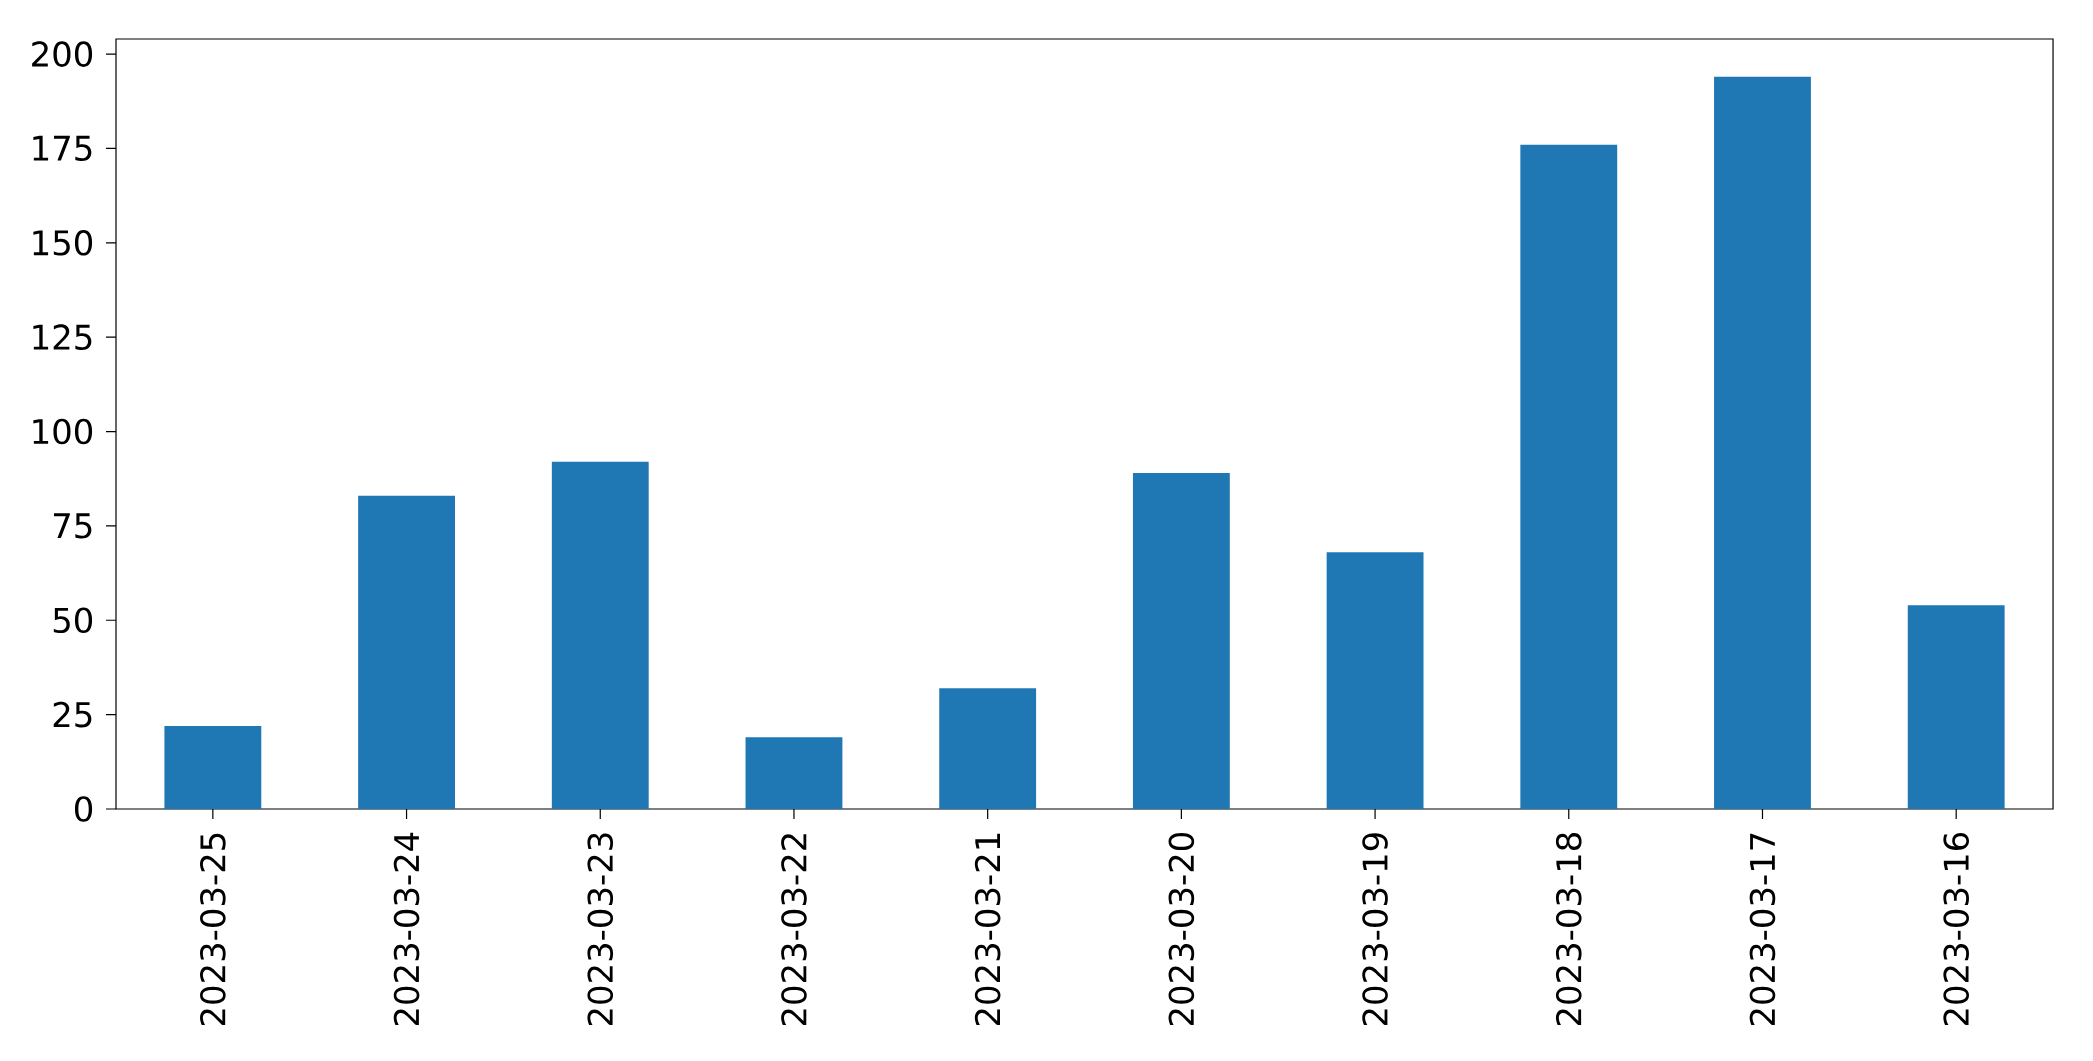  Describe the element at coordinates (213, 929) in the screenshot. I see `x-tick-label: 2023-03-25` at that location.